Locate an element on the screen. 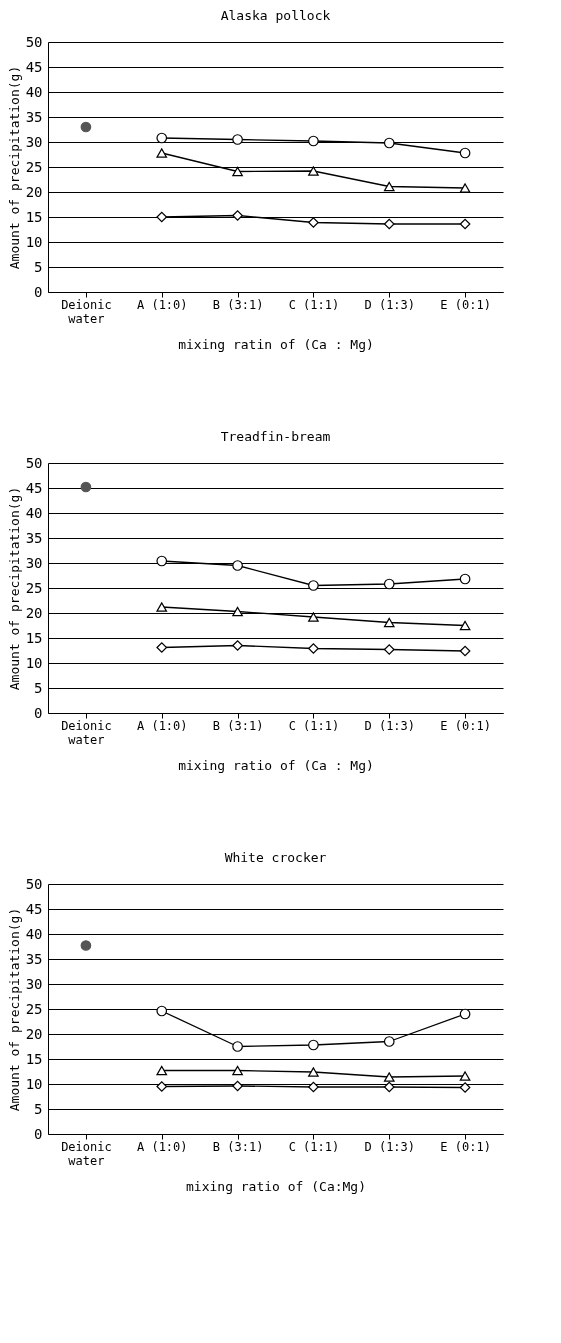 The height and width of the screenshot is (1343, 561). chart-title: Alaska pollock is located at coordinates (275, 15).